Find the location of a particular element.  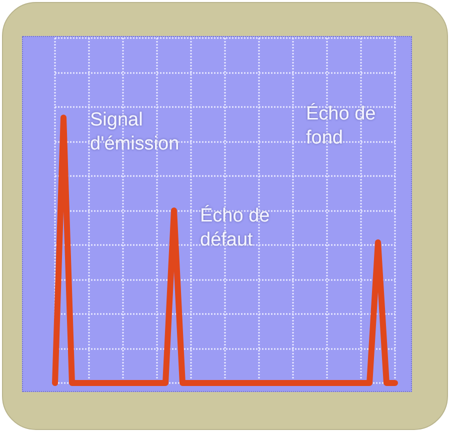

annotation: Signal d'émission is located at coordinates (135, 132).